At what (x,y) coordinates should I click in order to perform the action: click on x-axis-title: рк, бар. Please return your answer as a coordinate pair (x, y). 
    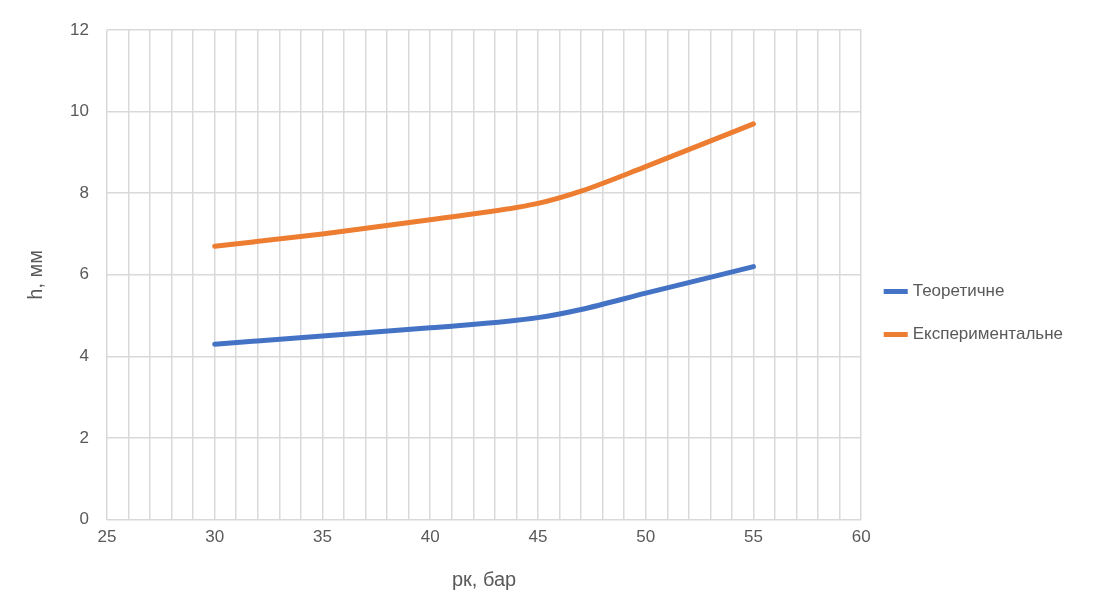
    Looking at the image, I should click on (484, 578).